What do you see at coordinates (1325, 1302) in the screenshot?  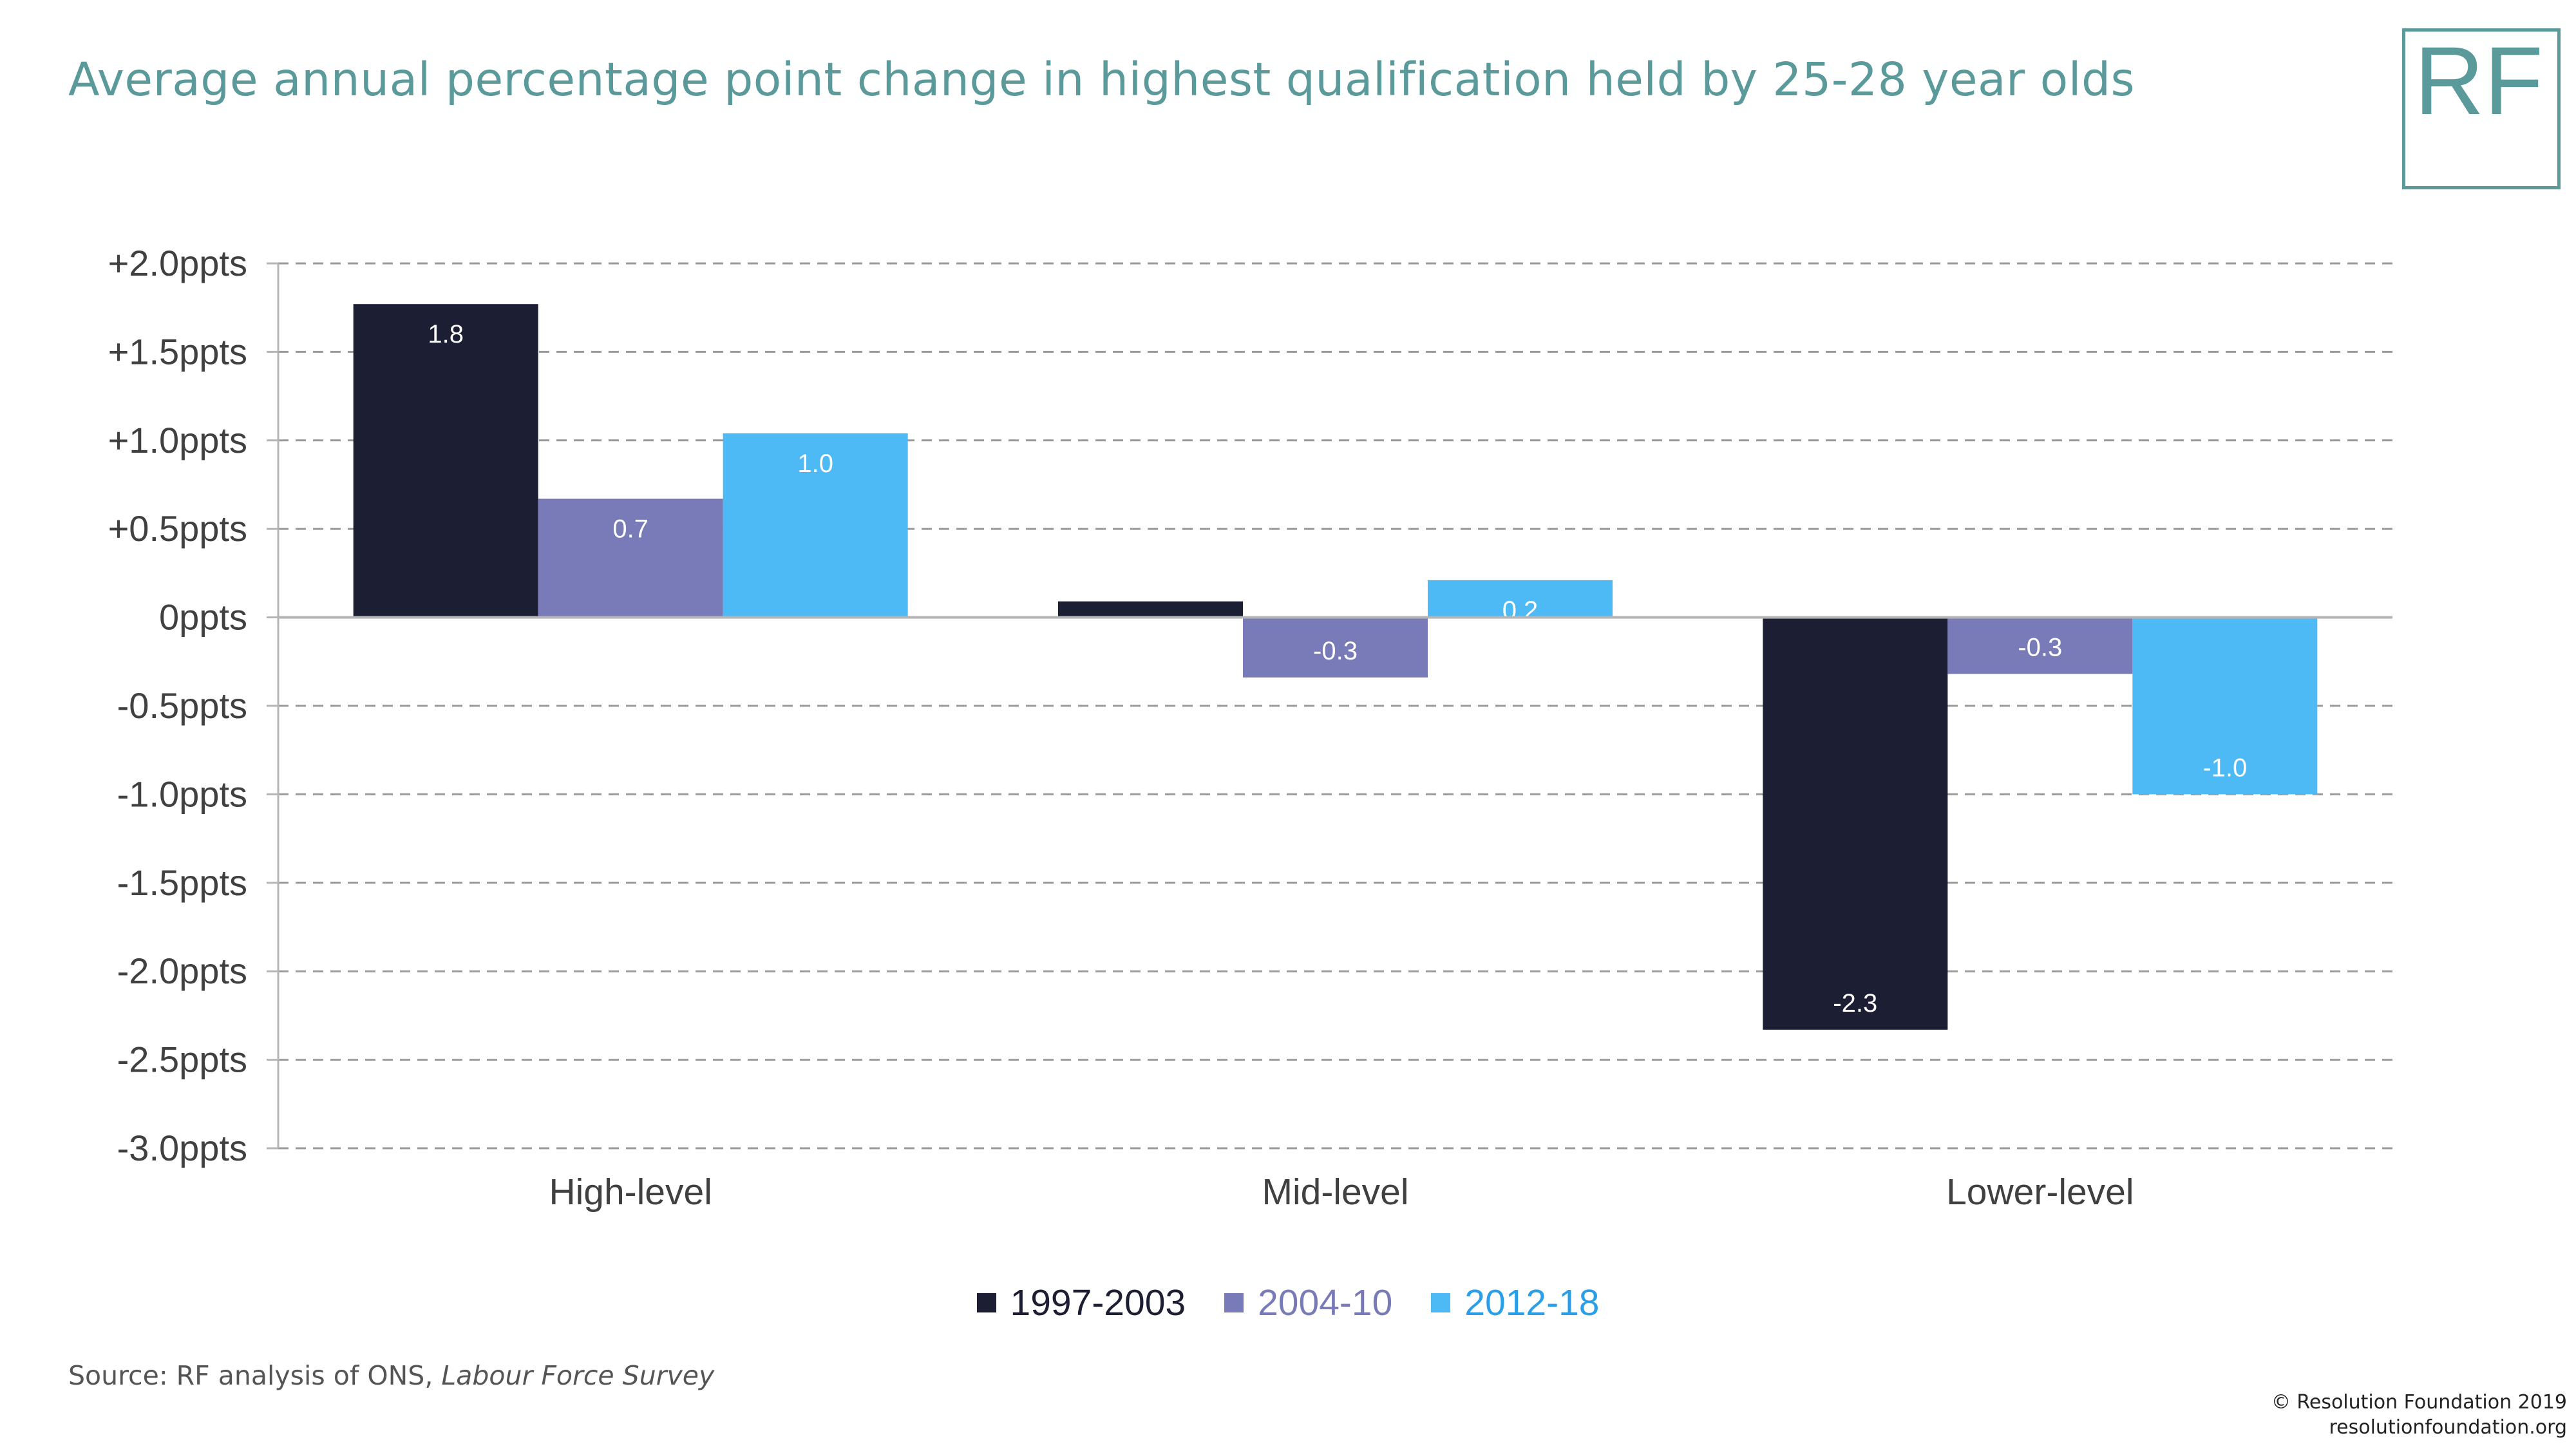 I see `legend-label: 2004-10` at bounding box center [1325, 1302].